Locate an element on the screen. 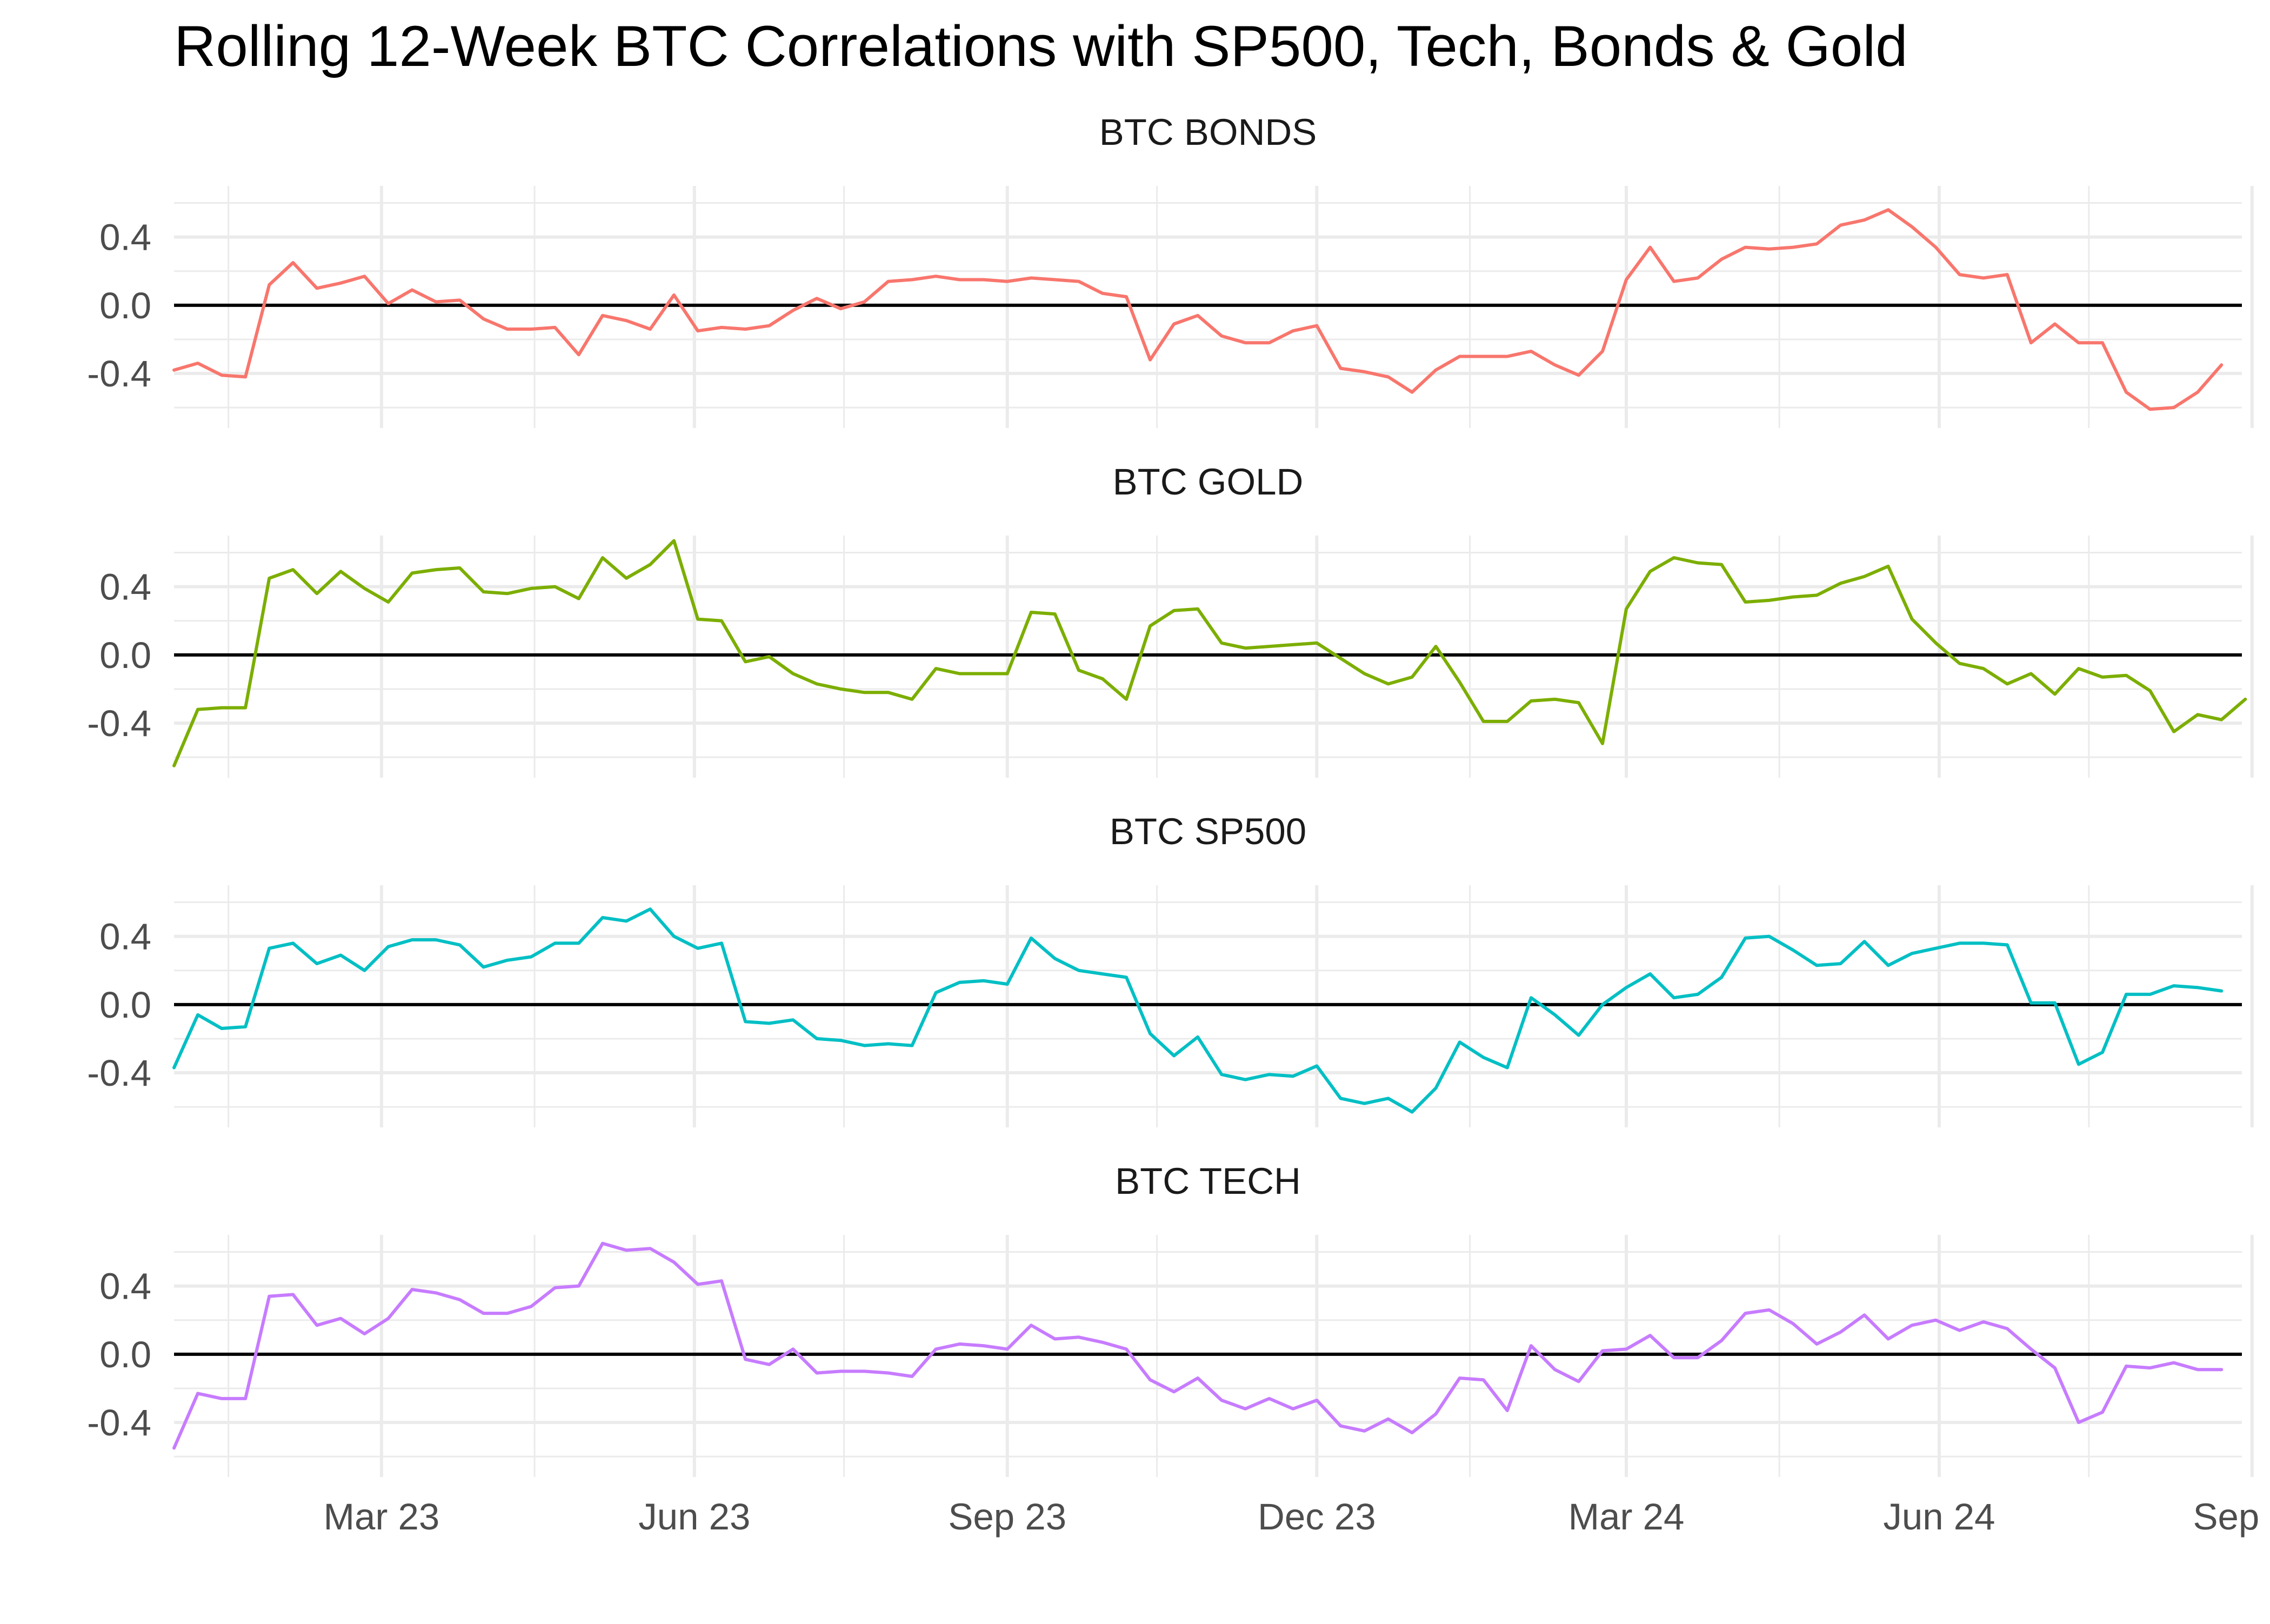  x-tick-label: Sep 24 is located at coordinates (2231, 1517).